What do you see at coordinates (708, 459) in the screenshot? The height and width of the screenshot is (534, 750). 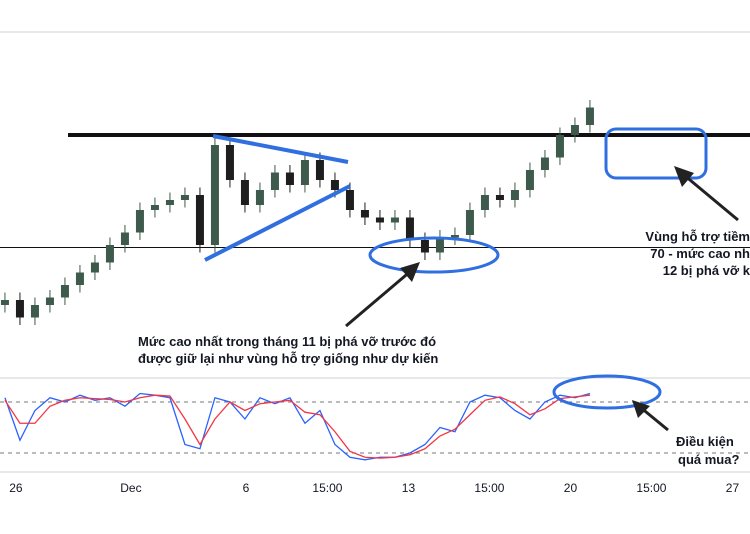 I see `annotation: quá mua?` at bounding box center [708, 459].